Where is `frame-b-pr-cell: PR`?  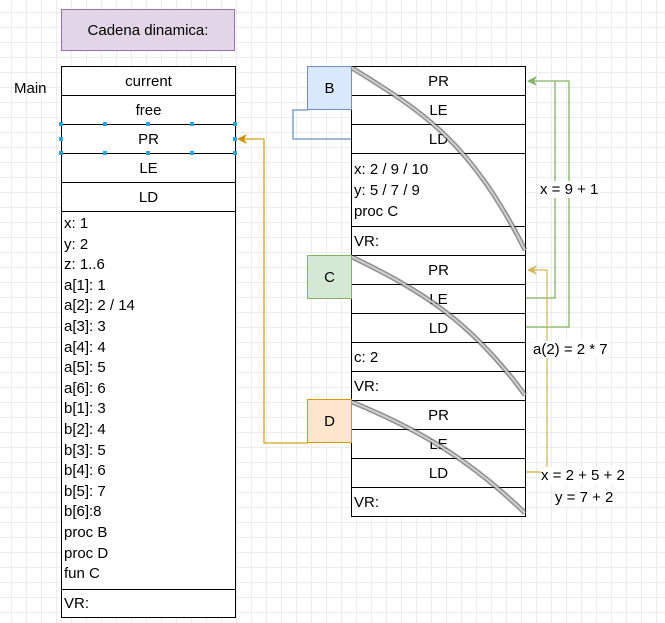 frame-b-pr-cell: PR is located at coordinates (438, 81).